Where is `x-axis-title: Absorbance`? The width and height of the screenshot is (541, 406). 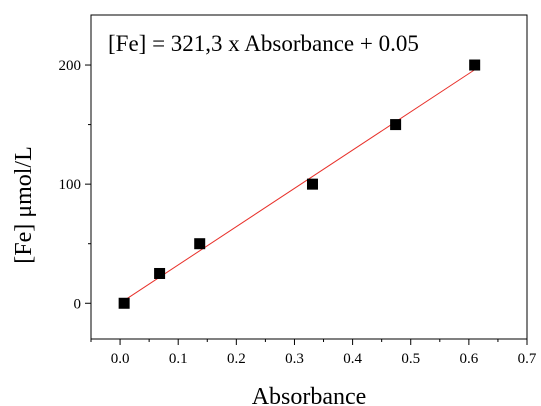 x-axis-title: Absorbance is located at coordinates (309, 395).